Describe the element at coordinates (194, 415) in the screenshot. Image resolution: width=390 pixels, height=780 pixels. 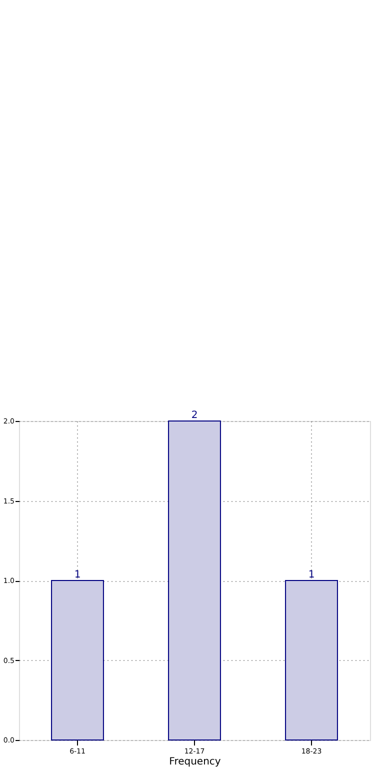
I see `data-label: 2` at that location.